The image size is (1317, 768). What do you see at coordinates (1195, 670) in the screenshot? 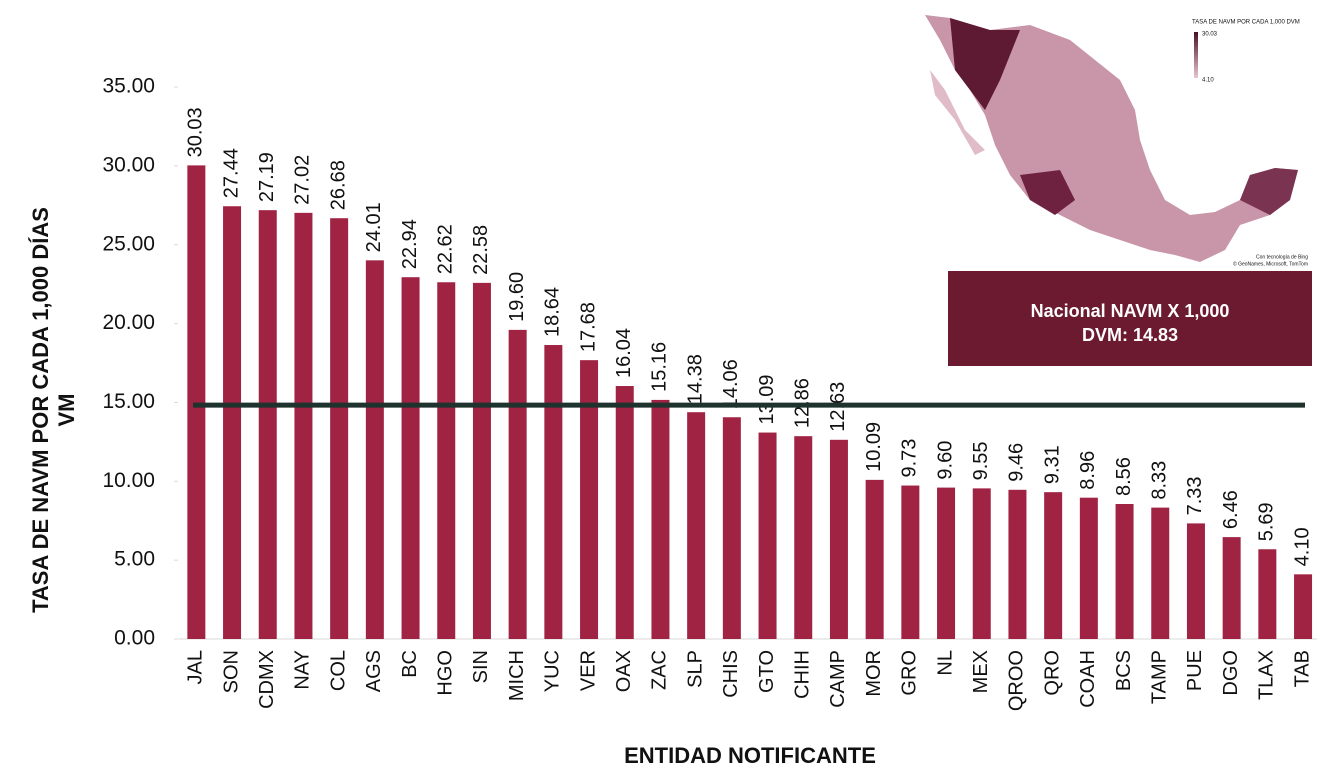
I see `x-tick-label: PUE` at bounding box center [1195, 670].